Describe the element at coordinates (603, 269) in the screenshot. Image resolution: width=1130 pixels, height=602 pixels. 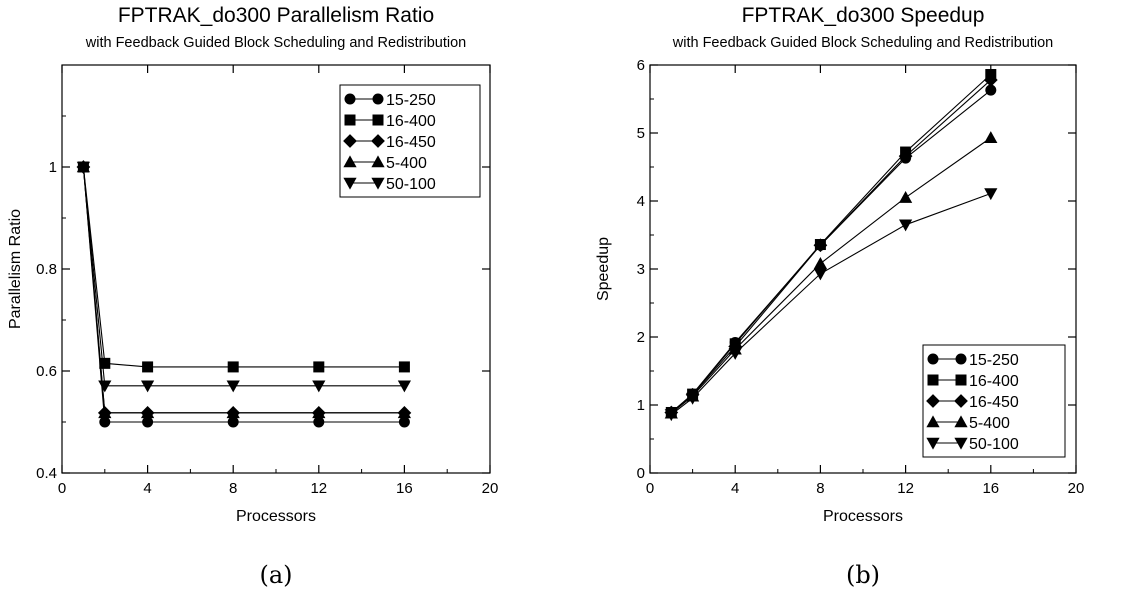
I see `y-axis-label: Speedup` at that location.